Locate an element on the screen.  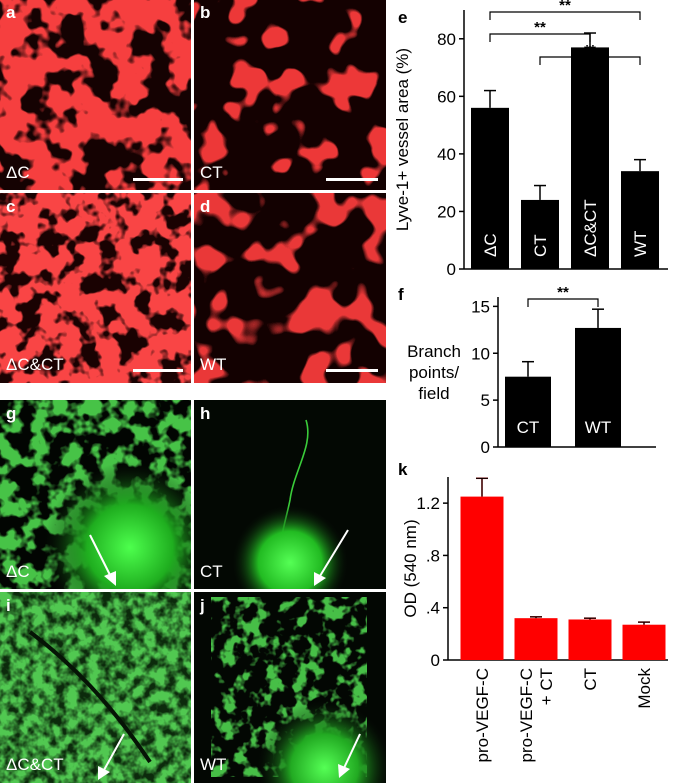
micro-panel-b is located at coordinates (290, 95).